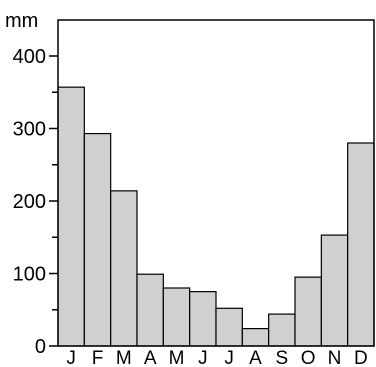 The width and height of the screenshot is (376, 367). What do you see at coordinates (361, 357) in the screenshot?
I see `x-category-label: D` at bounding box center [361, 357].